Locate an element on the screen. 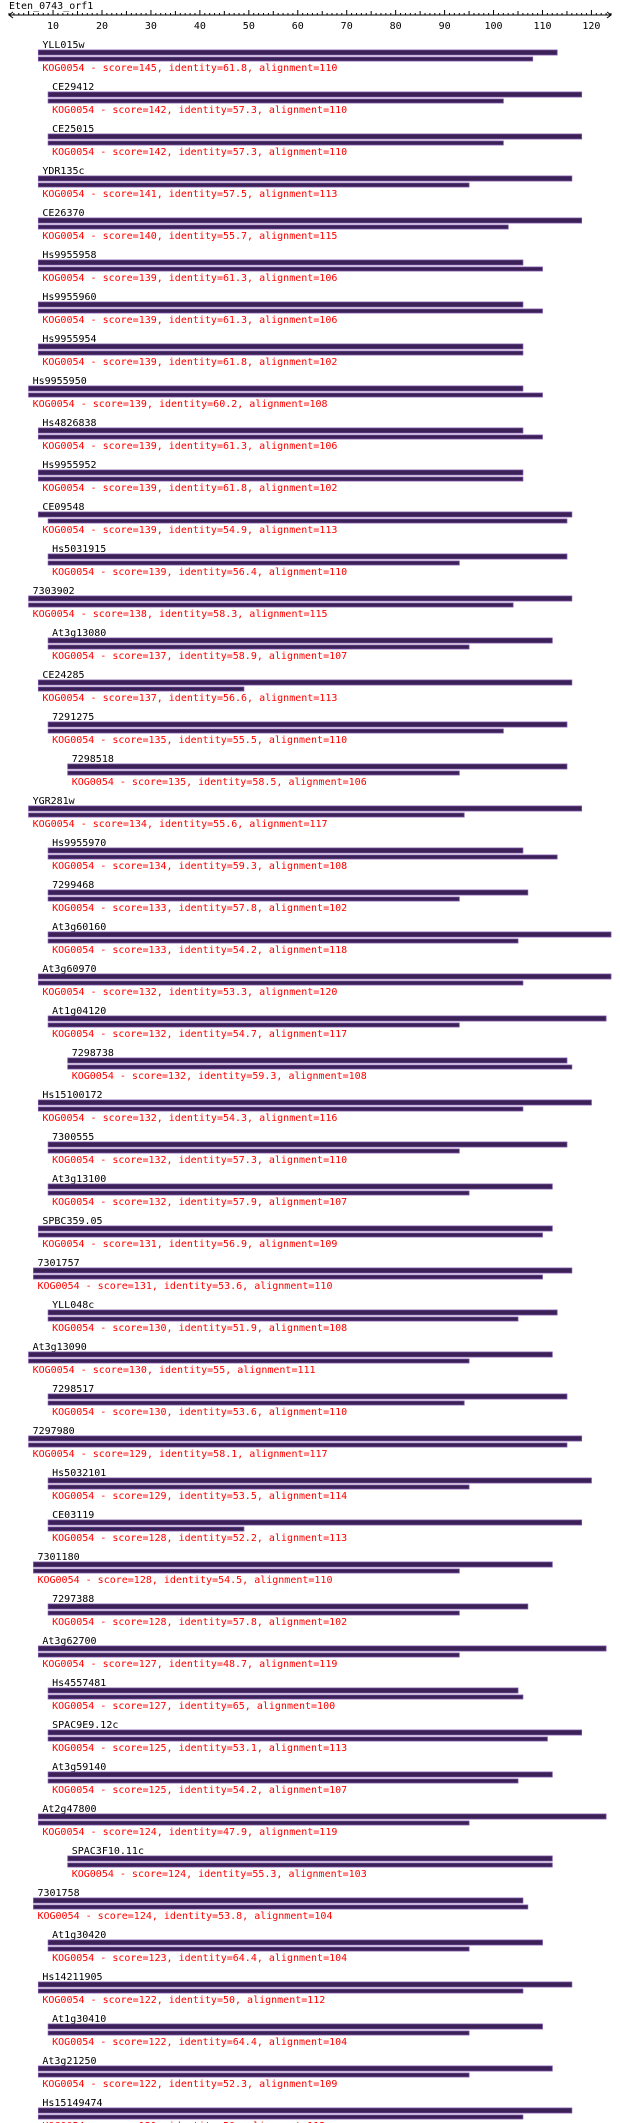 The width and height of the screenshot is (620, 2123). hit-name: Hs9955960 is located at coordinates (69, 297).